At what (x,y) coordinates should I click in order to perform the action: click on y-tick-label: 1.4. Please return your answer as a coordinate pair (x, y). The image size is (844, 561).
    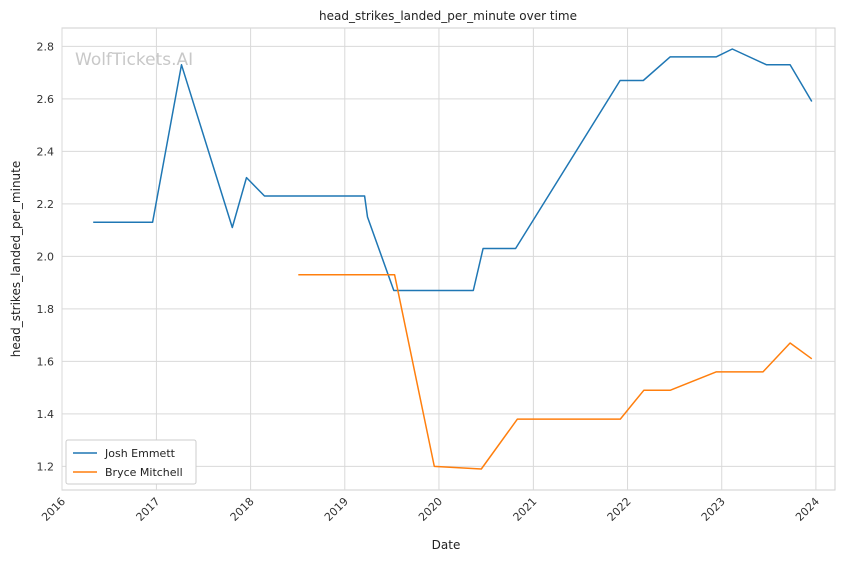
    Looking at the image, I should click on (46, 414).